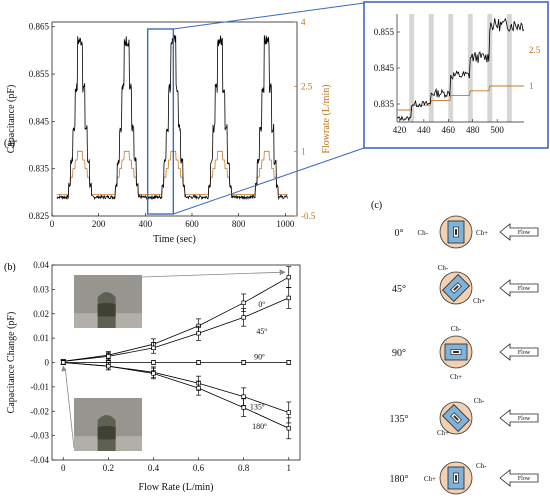  Describe the element at coordinates (326, 118) in the screenshot. I see `chart-a-y2label: Flowrate (L/min)` at that location.